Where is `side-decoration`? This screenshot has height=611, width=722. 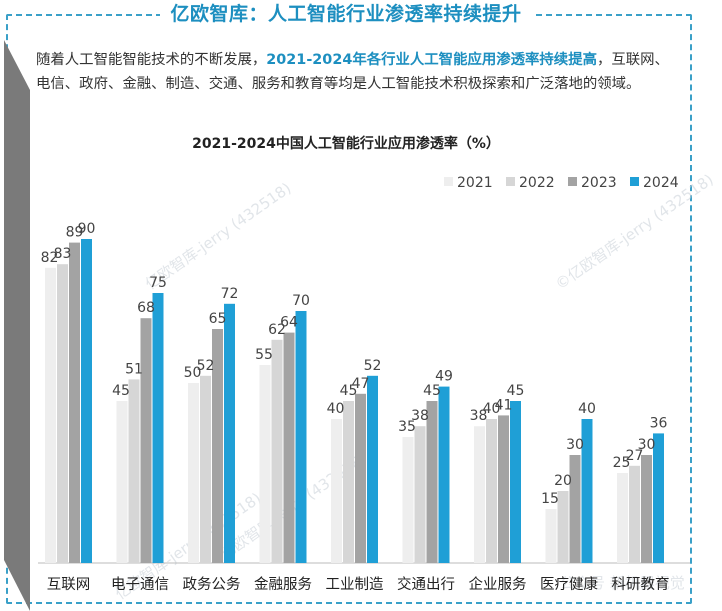 side-decoration is located at coordinates (17, 325).